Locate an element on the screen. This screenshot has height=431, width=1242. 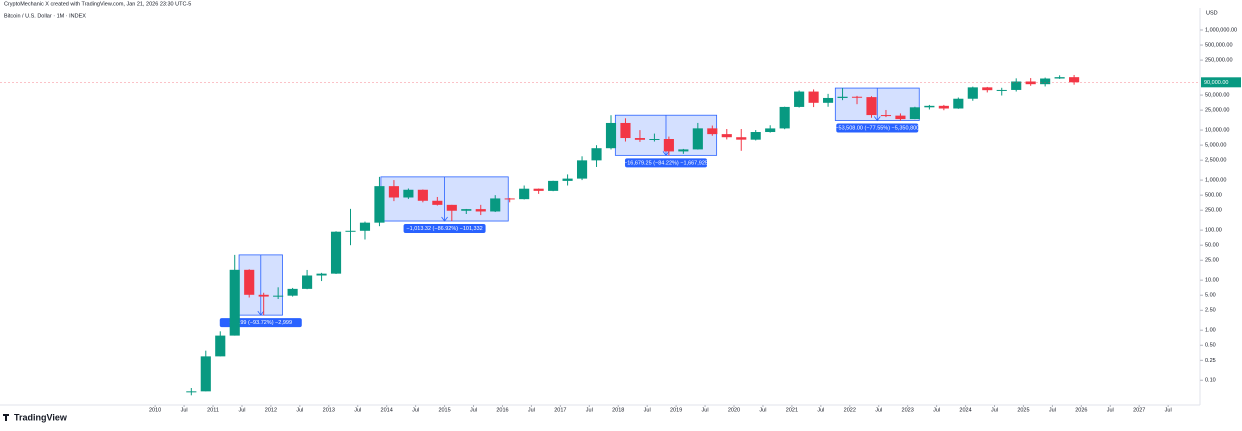
x-tick-label: 2020 is located at coordinates (734, 410).